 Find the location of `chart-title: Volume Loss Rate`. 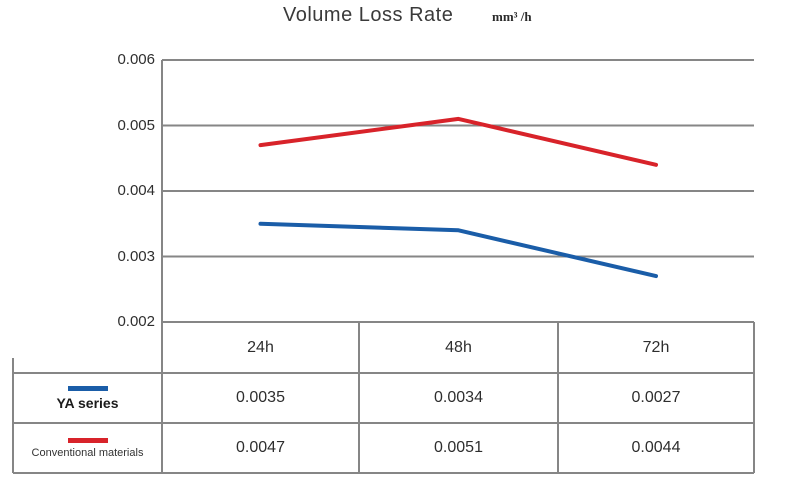

chart-title: Volume Loss Rate is located at coordinates (368, 15).